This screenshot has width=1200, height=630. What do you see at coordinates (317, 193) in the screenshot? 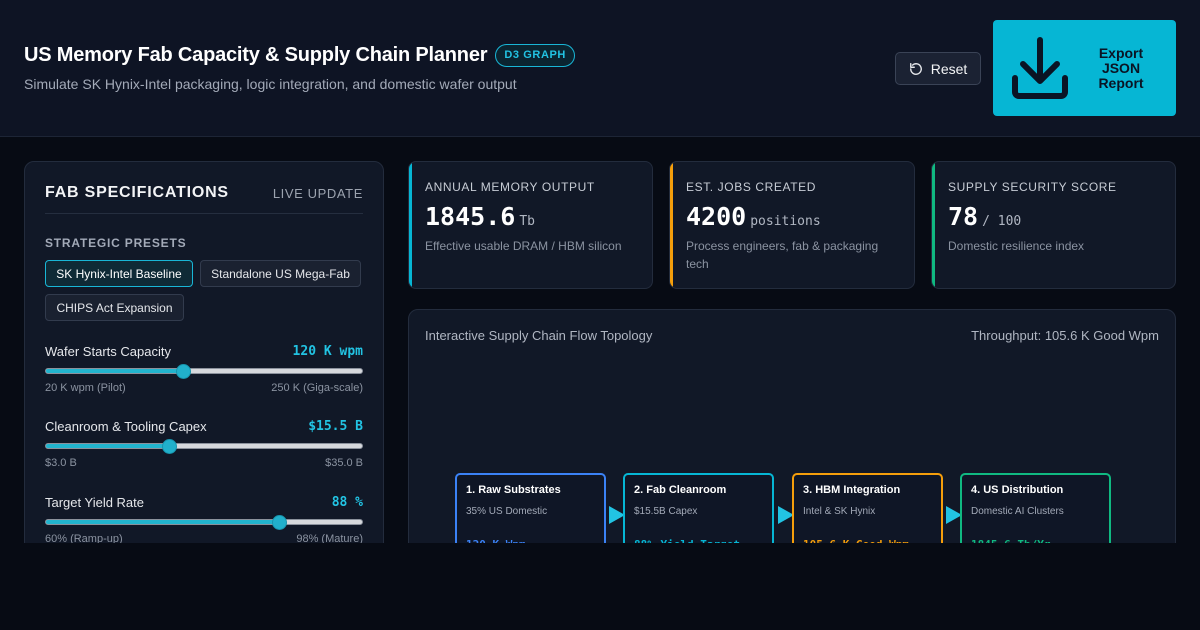
I see `live-update-label: LIVE UPDATE` at bounding box center [317, 193].